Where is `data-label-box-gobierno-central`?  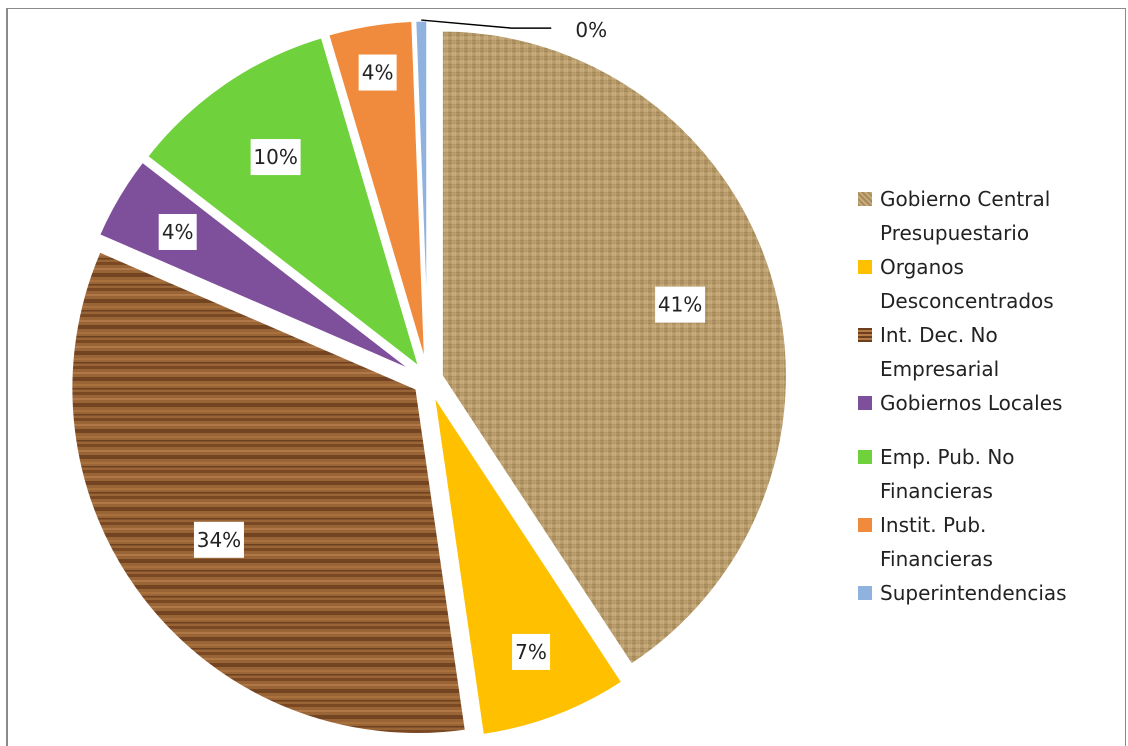
data-label-box-gobierno-central is located at coordinates (680, 304).